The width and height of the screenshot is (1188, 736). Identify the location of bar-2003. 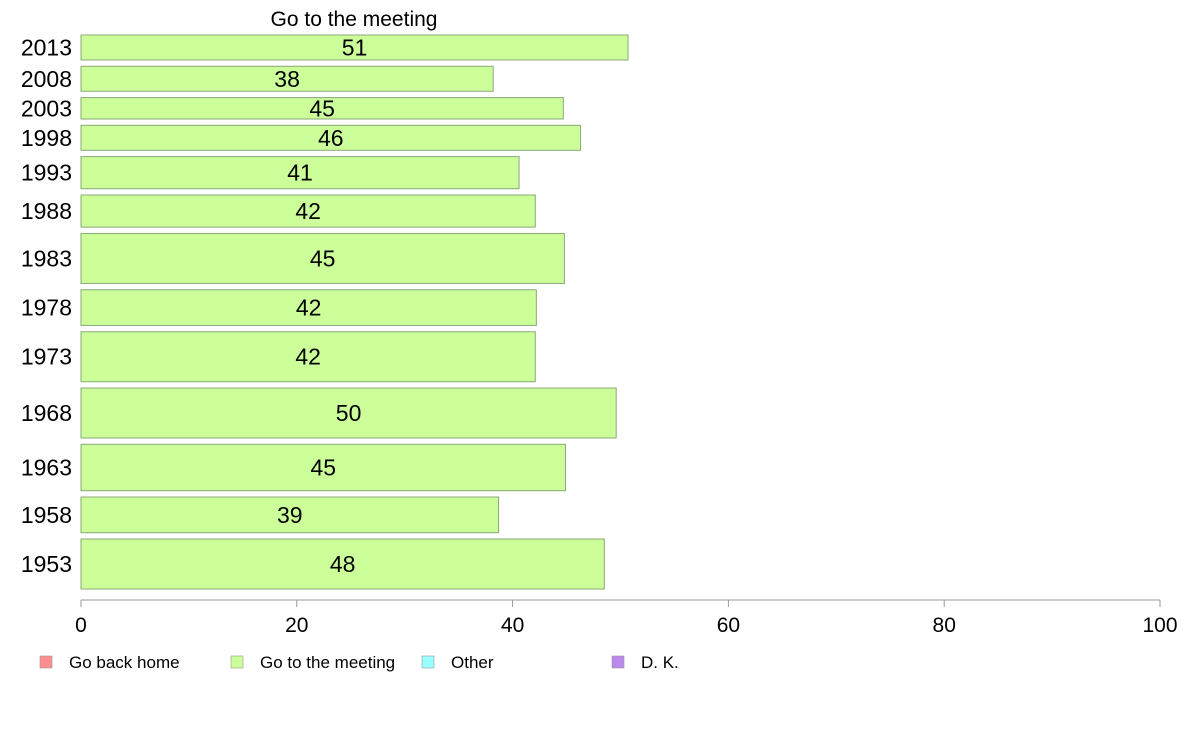
(322, 108).